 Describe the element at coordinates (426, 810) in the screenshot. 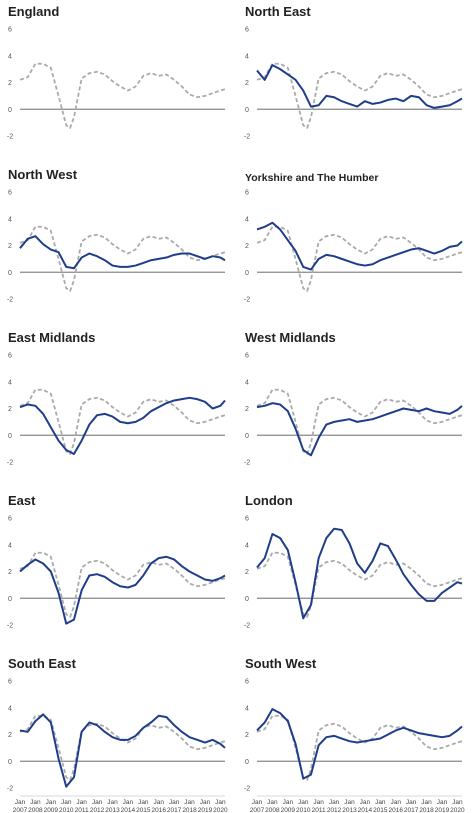

I see `x-tick-label-year: 2018` at that location.